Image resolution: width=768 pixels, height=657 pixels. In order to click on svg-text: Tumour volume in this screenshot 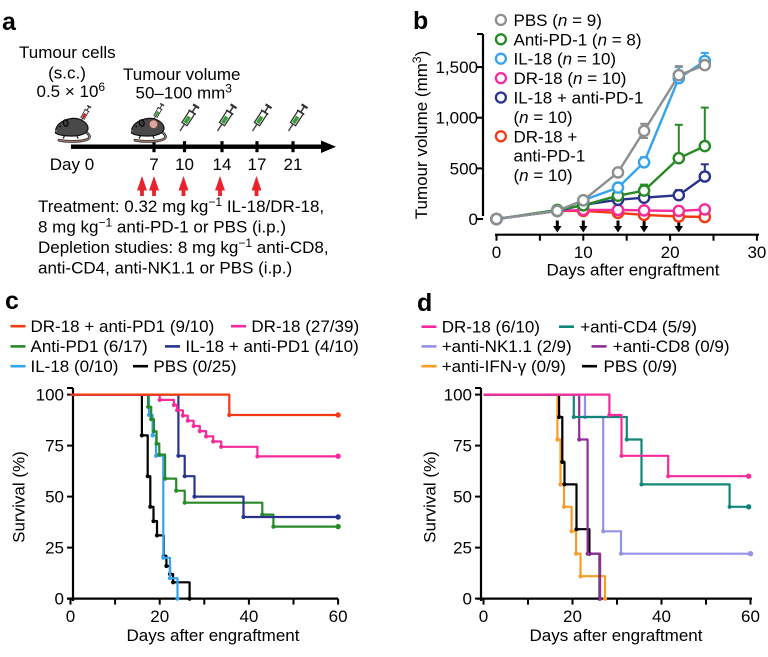, I will do `click(181, 74)`.